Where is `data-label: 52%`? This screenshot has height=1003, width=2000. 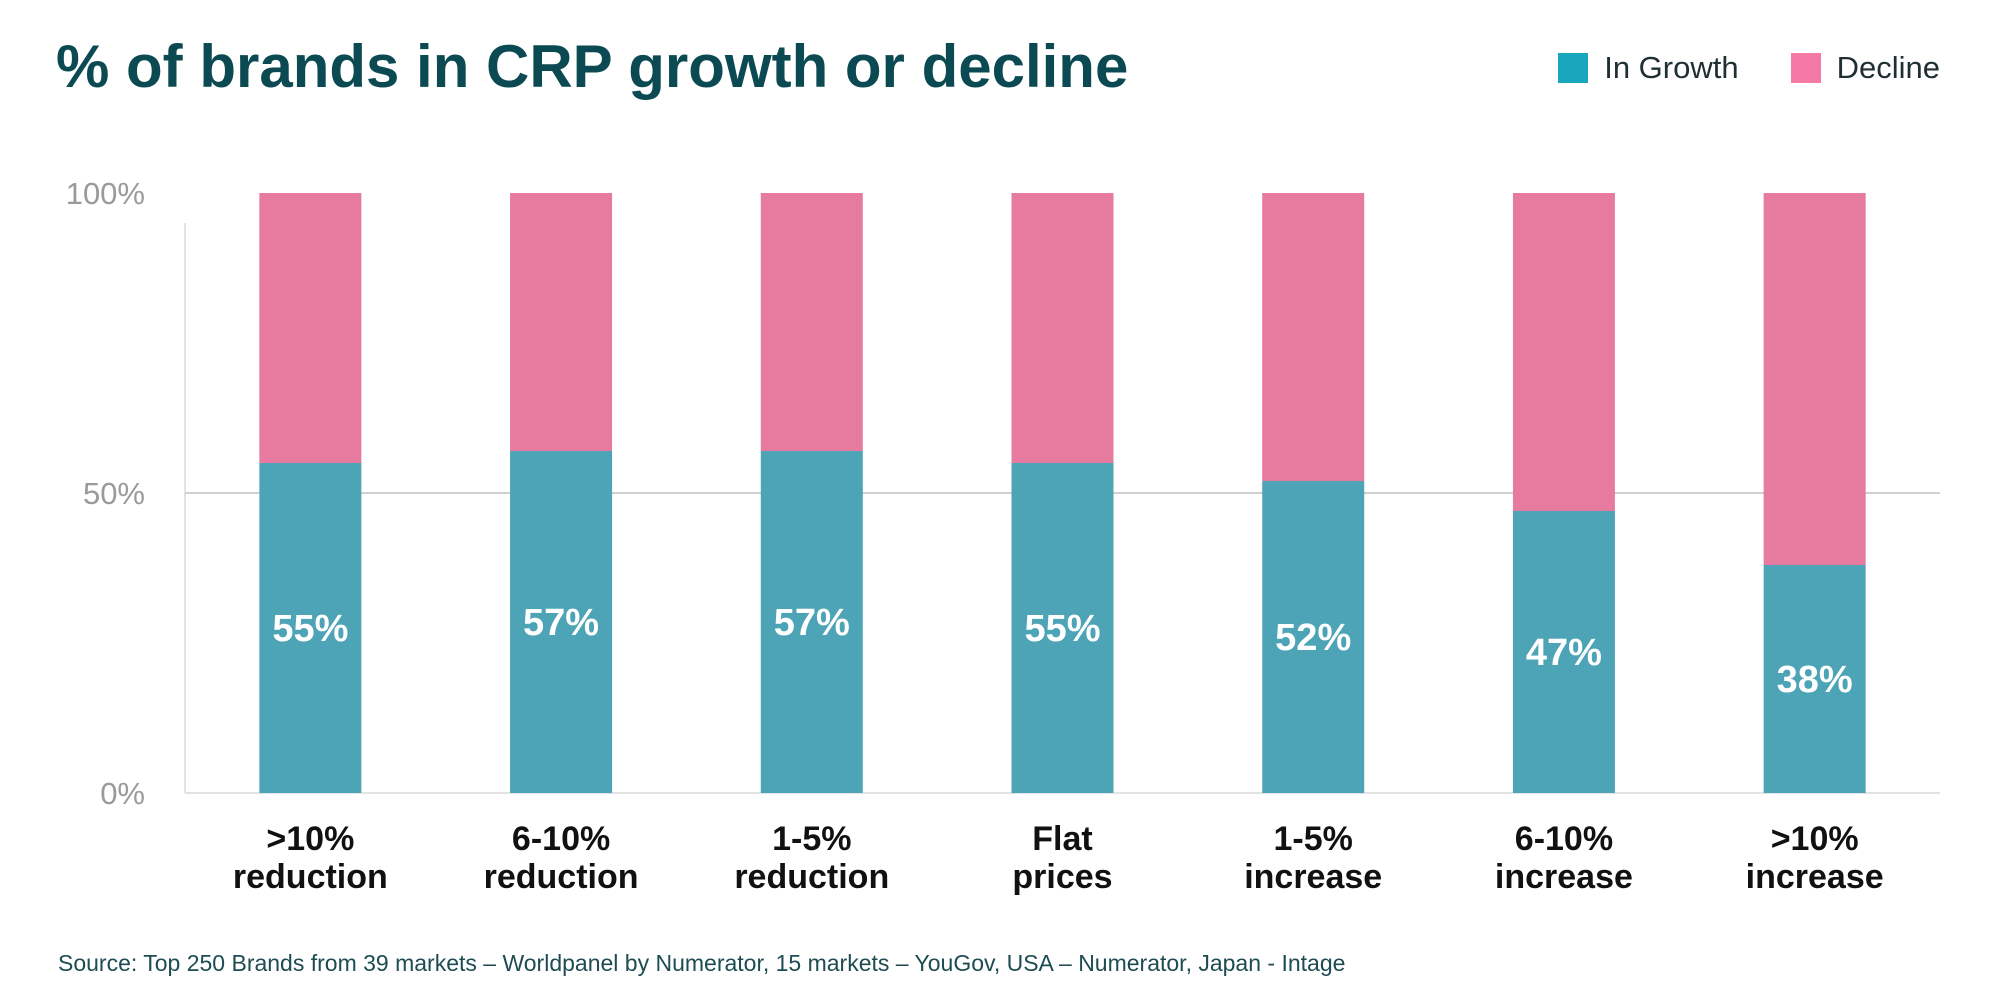 data-label: 52% is located at coordinates (1313, 638).